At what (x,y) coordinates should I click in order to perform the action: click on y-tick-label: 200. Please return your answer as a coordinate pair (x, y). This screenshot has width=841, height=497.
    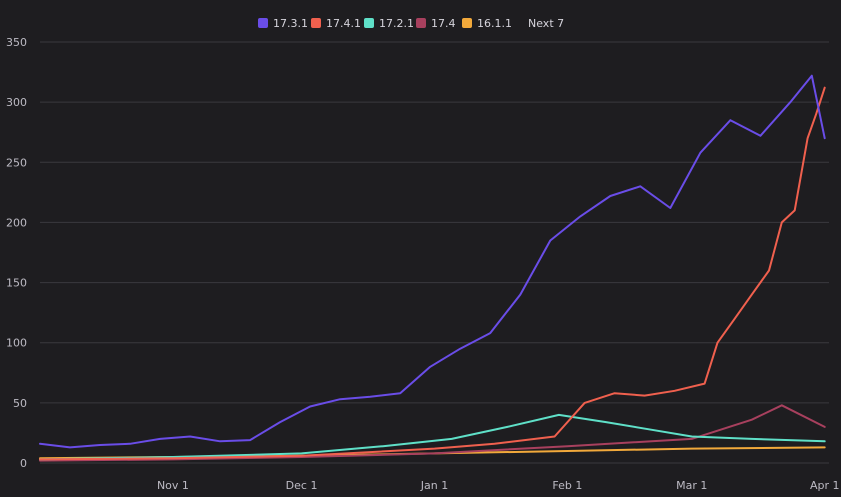
    Looking at the image, I should click on (16, 222).